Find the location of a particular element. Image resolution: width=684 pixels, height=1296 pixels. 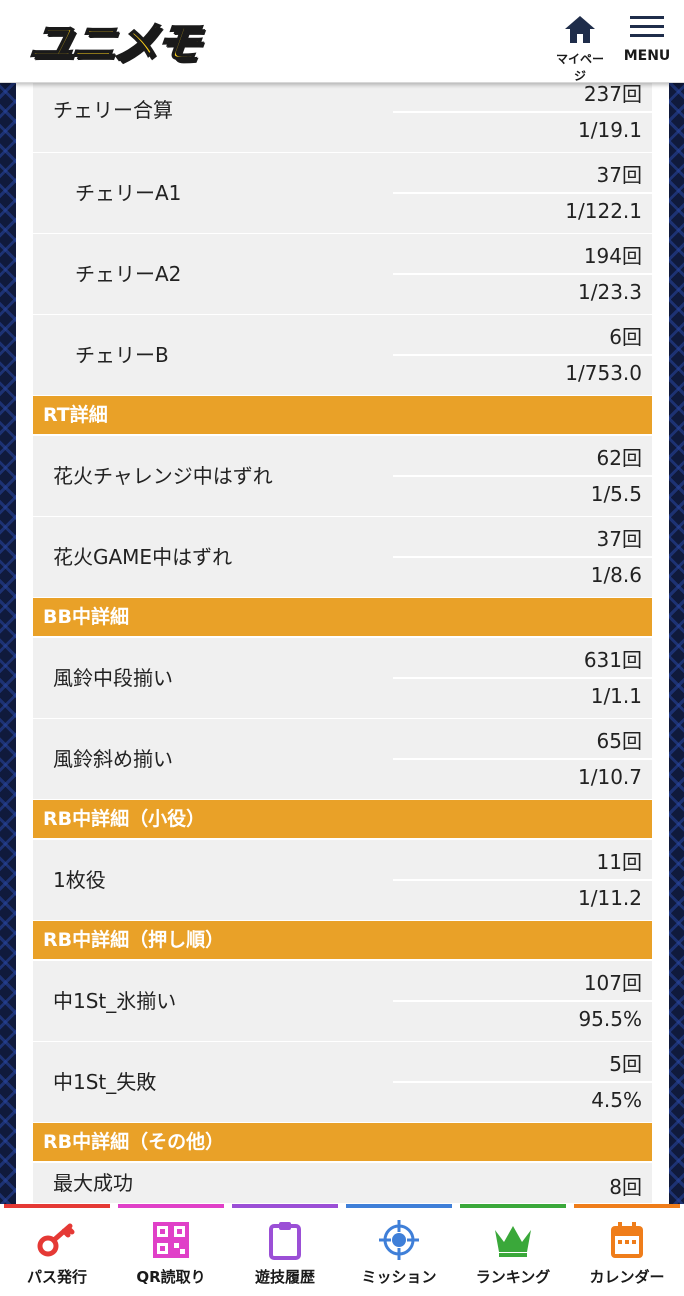

row-probability: 1/753.0 is located at coordinates (603, 373).